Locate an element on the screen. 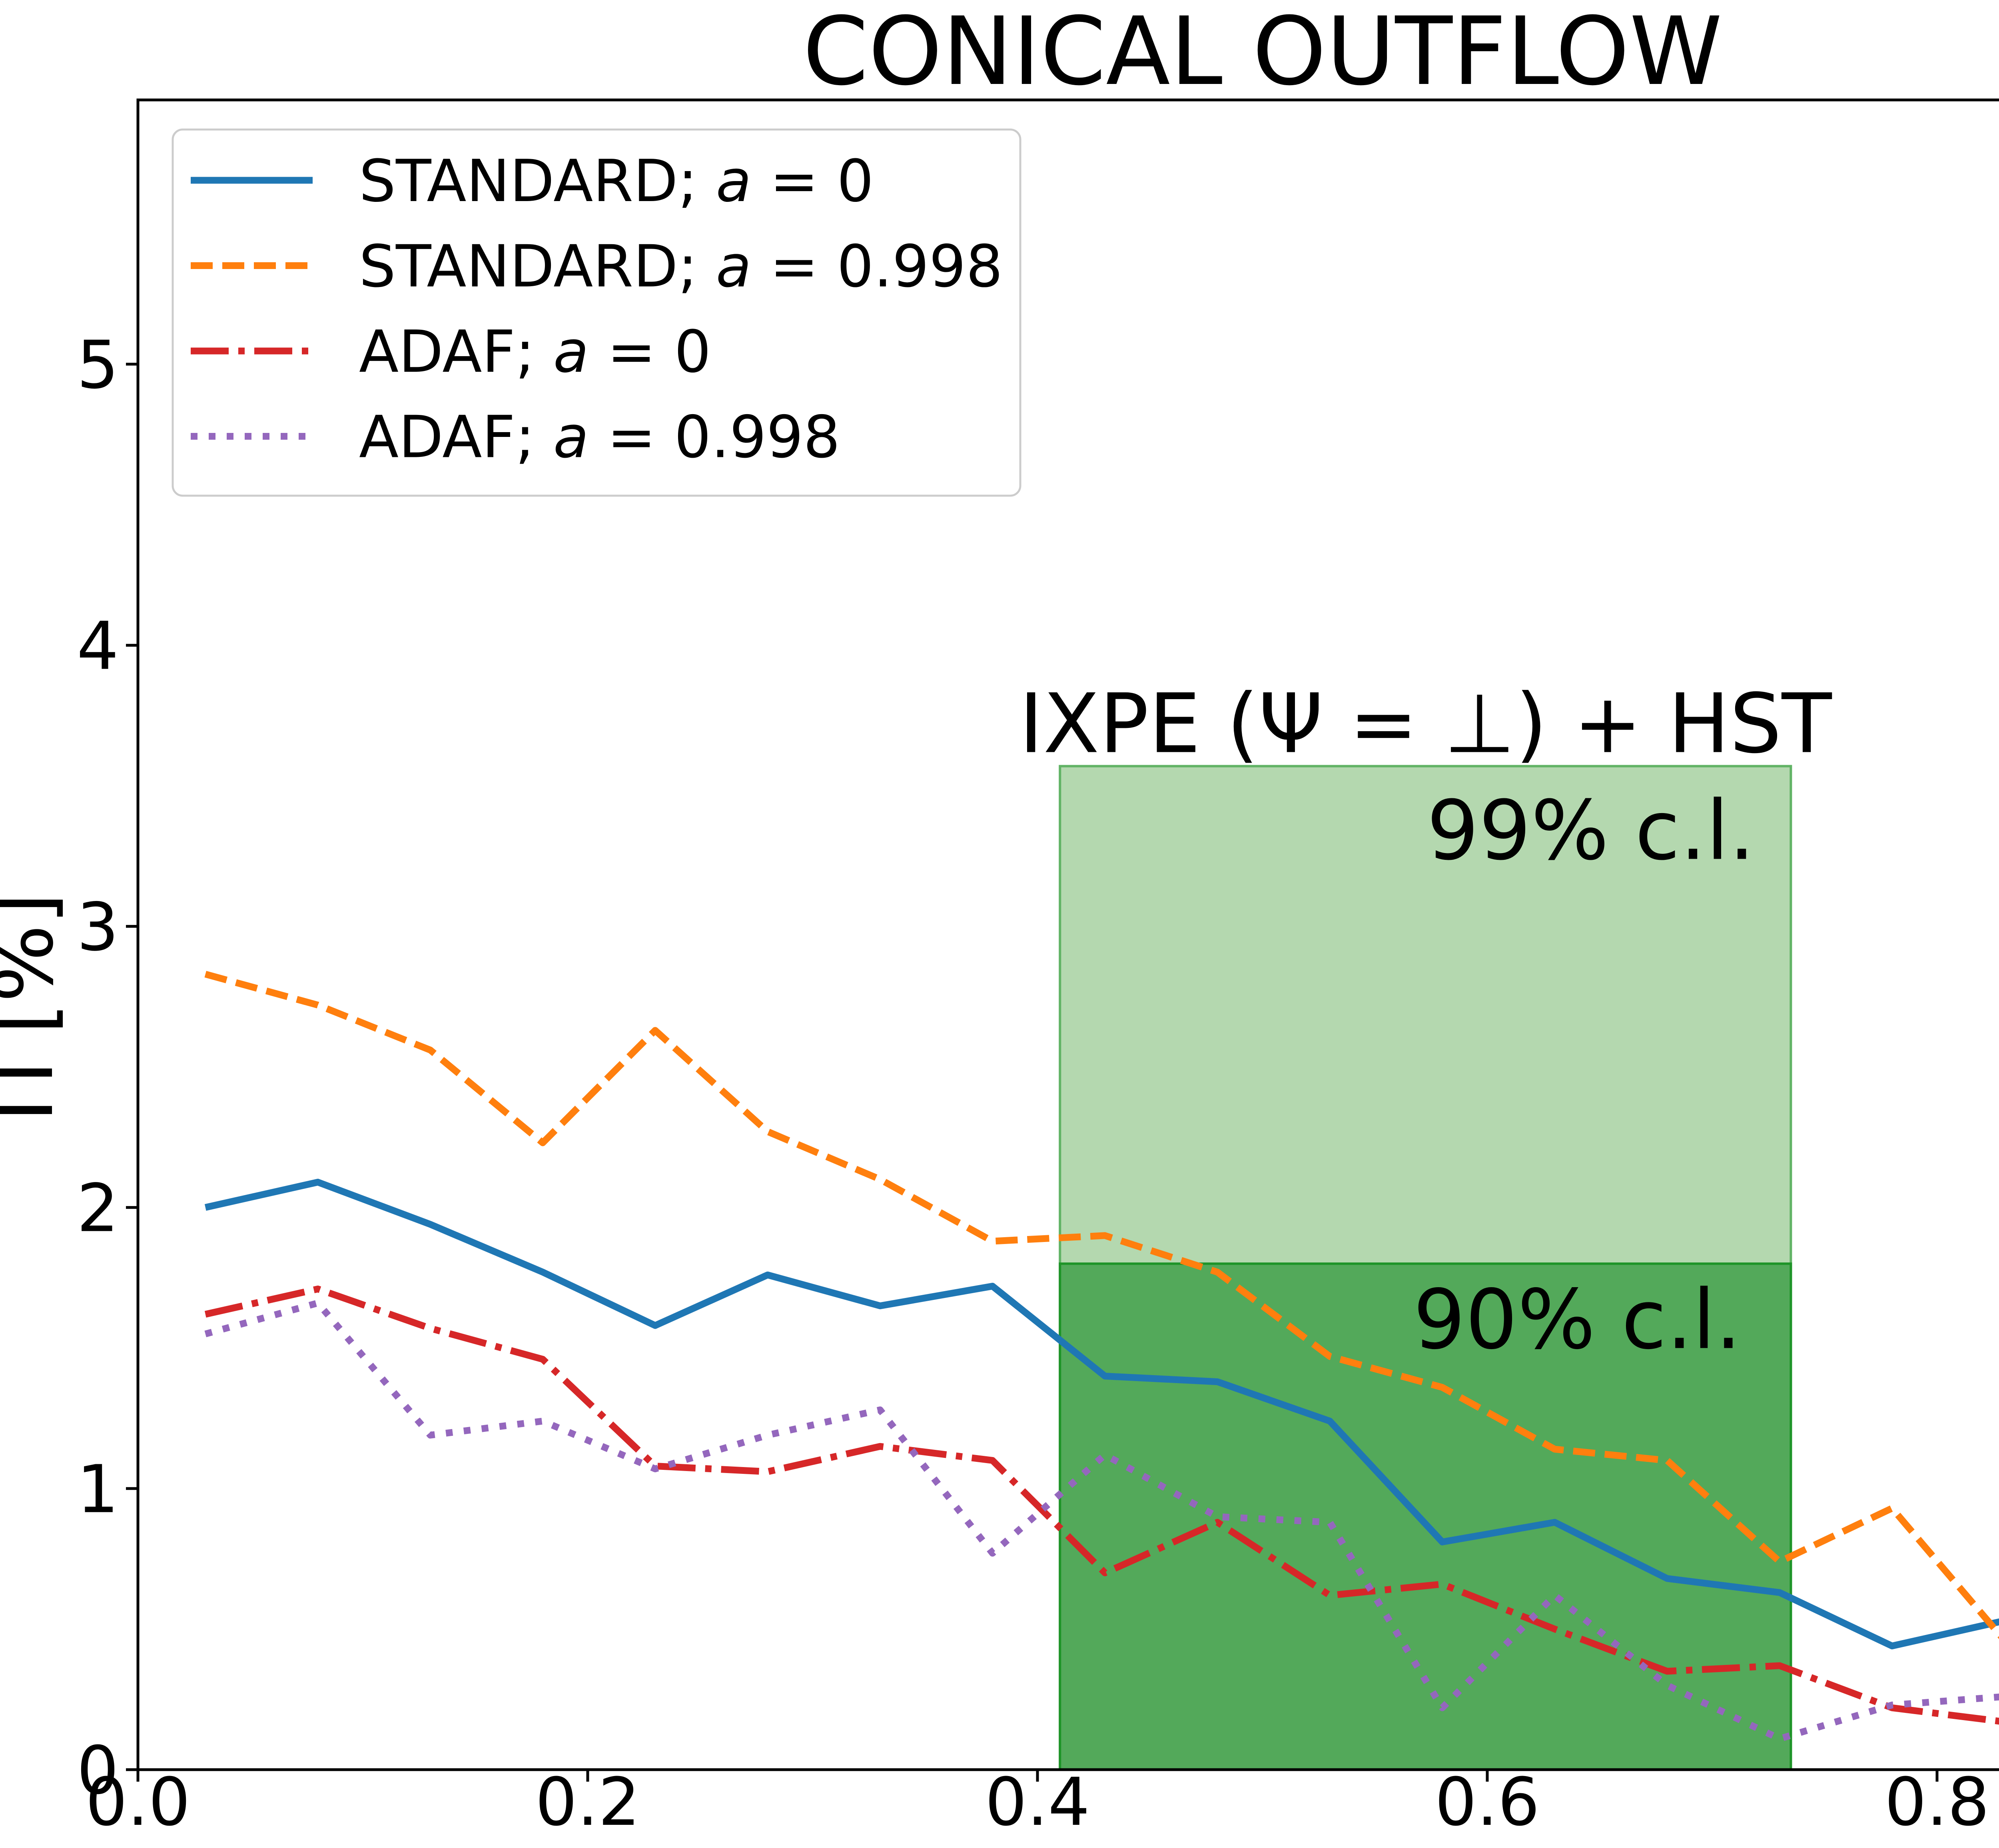 This screenshot has height=1848, width=1999. y-tick-label: 5 is located at coordinates (98, 365).